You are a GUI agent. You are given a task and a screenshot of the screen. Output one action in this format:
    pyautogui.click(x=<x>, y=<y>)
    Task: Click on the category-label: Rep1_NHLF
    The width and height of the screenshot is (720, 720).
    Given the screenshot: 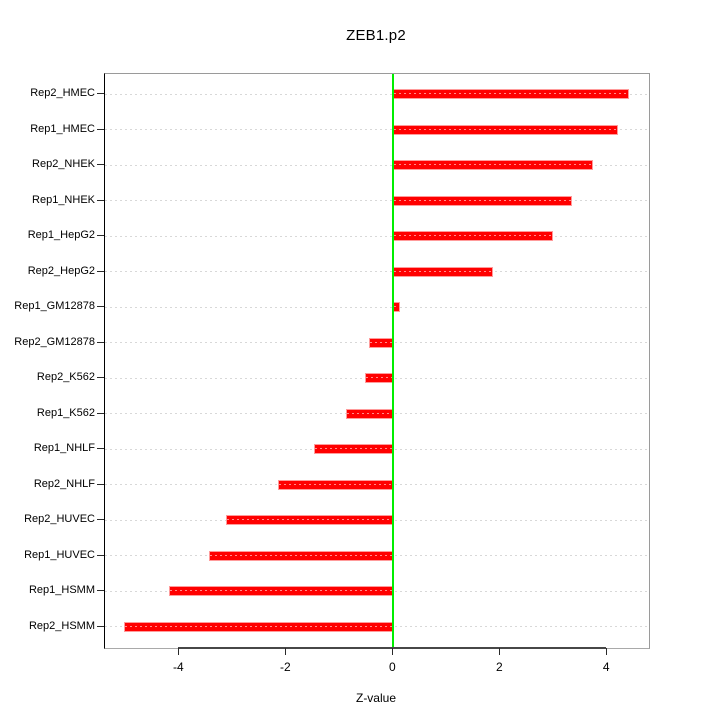 What is the action you would take?
    pyautogui.click(x=64, y=448)
    